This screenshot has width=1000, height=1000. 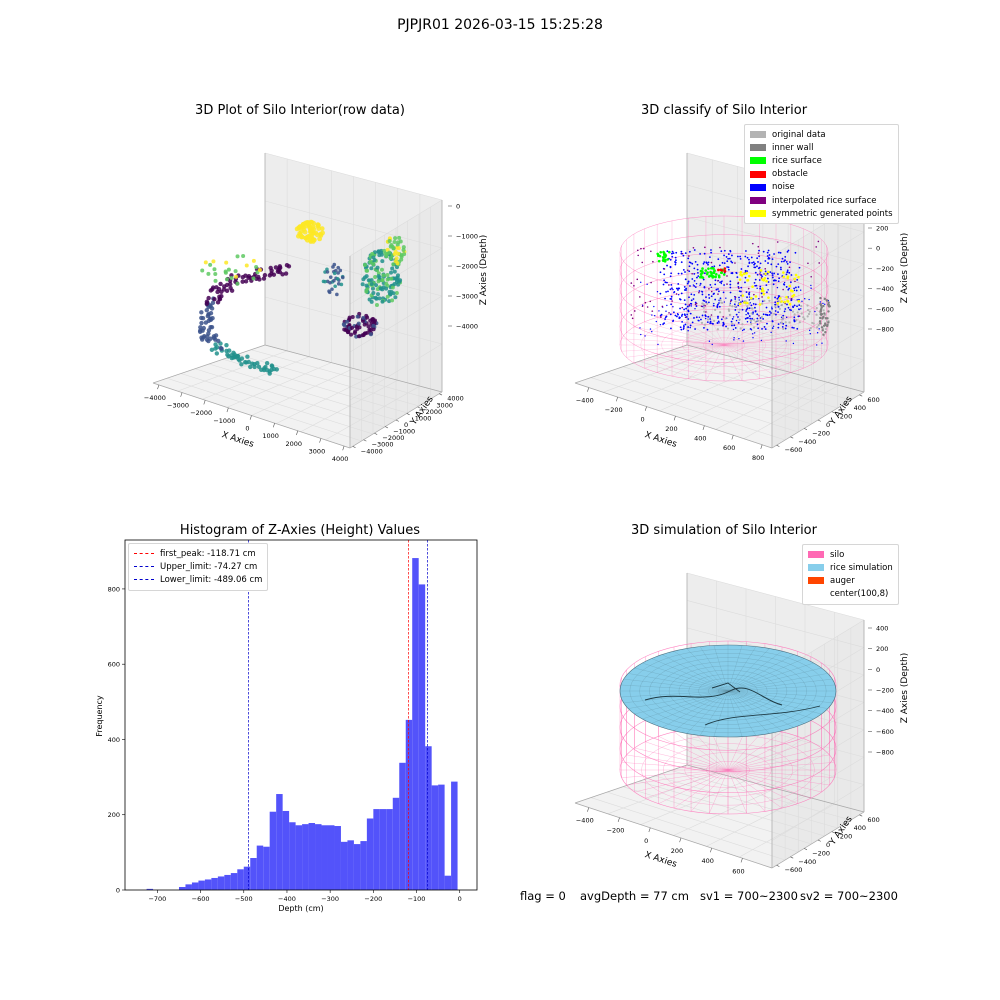 I want to click on legend-label: symmetric generated points, so click(x=832, y=213).